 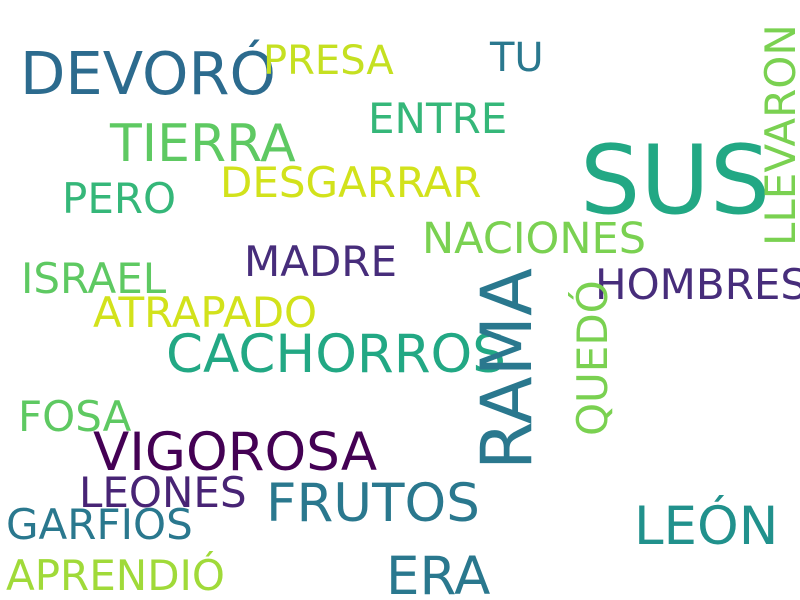 What do you see at coordinates (438, 573) in the screenshot?
I see `word-era: ERA` at bounding box center [438, 573].